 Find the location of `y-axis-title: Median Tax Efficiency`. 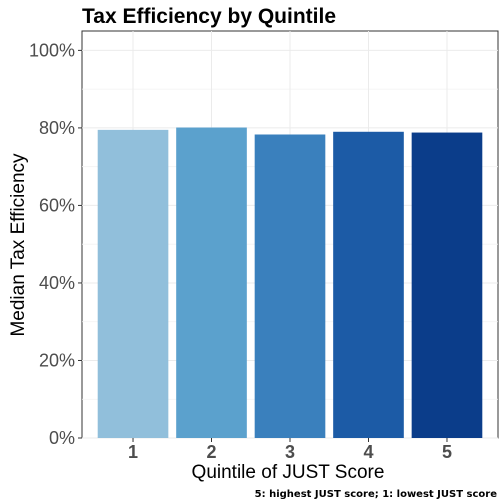

y-axis-title: Median Tax Efficiency is located at coordinates (18, 245).